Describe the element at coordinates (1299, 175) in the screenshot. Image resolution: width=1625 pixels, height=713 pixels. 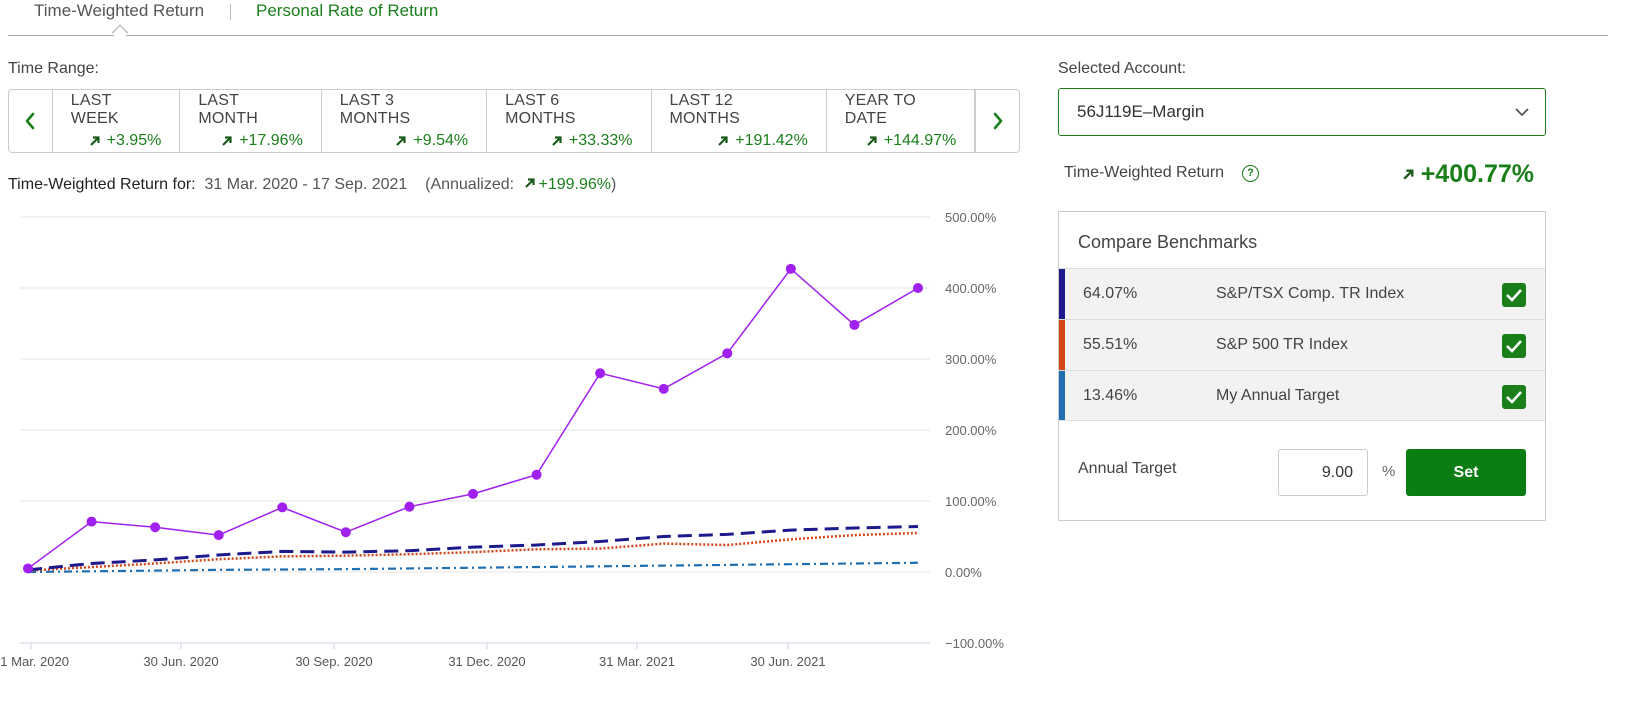
I see `twr-total: Time-Weighted Return ? +400.77%` at that location.